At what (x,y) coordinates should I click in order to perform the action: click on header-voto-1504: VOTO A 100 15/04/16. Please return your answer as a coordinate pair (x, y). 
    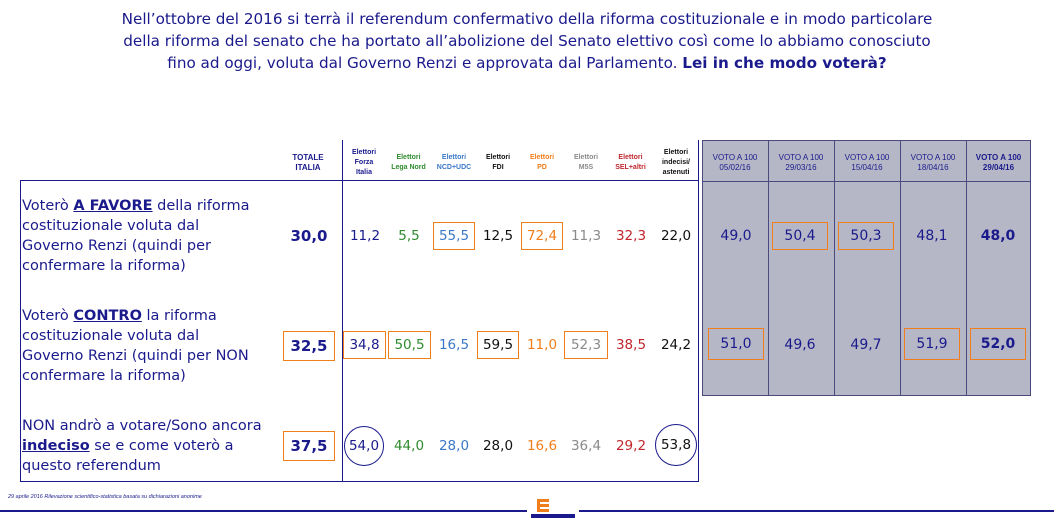
    Looking at the image, I should click on (867, 162).